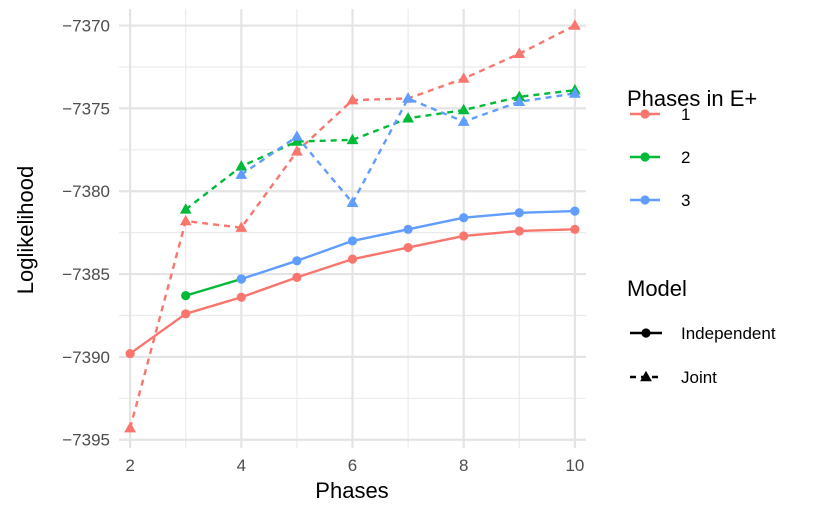 The height and width of the screenshot is (518, 830). Describe the element at coordinates (86, 357) in the screenshot. I see `y-tick-label: −7390` at that location.